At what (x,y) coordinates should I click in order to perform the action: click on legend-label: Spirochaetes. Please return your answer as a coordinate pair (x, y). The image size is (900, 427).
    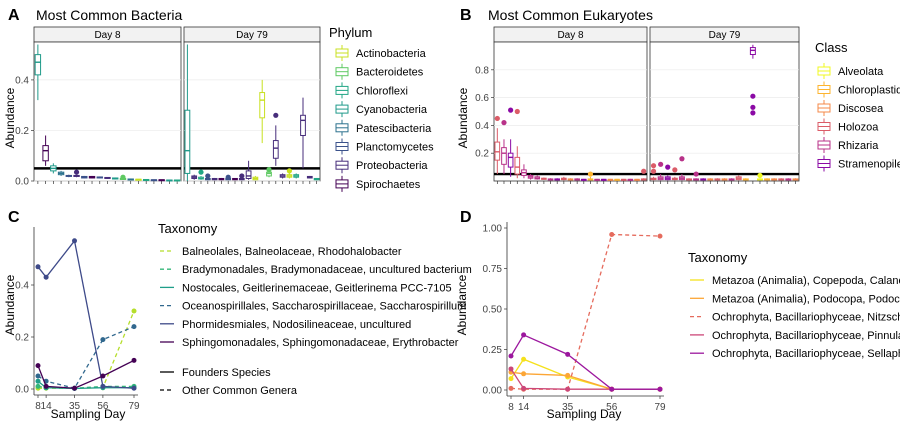
    Looking at the image, I should click on (388, 185).